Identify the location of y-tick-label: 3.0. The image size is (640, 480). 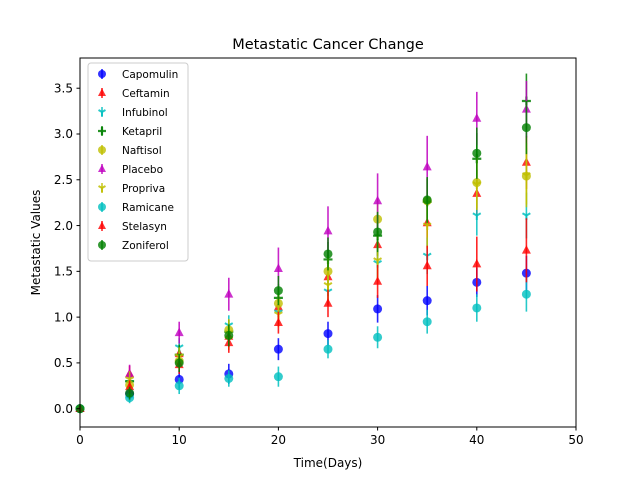
(63, 134).